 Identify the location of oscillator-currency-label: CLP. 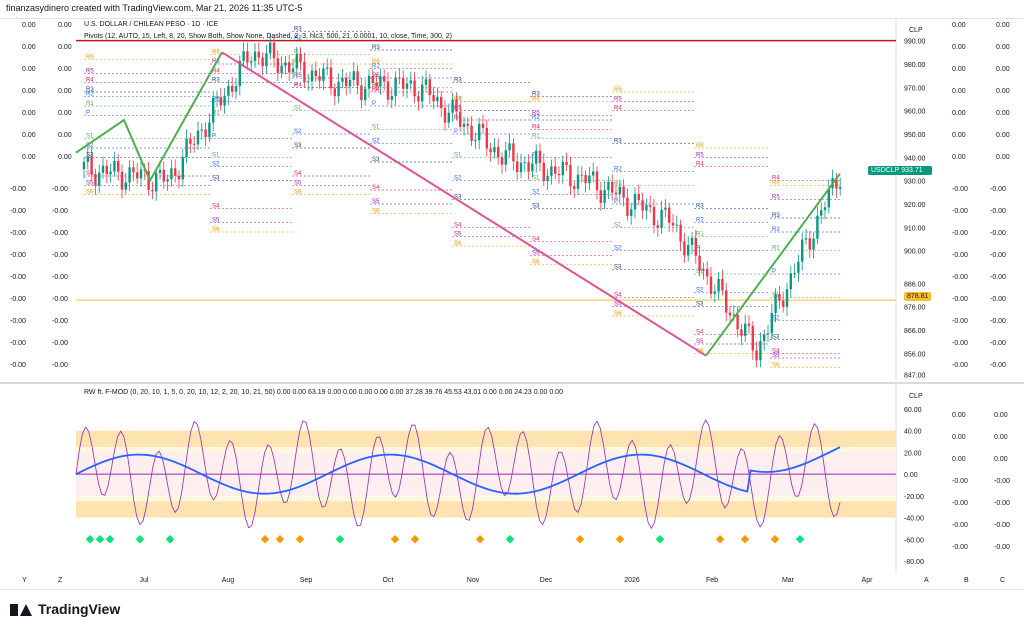
(916, 396).